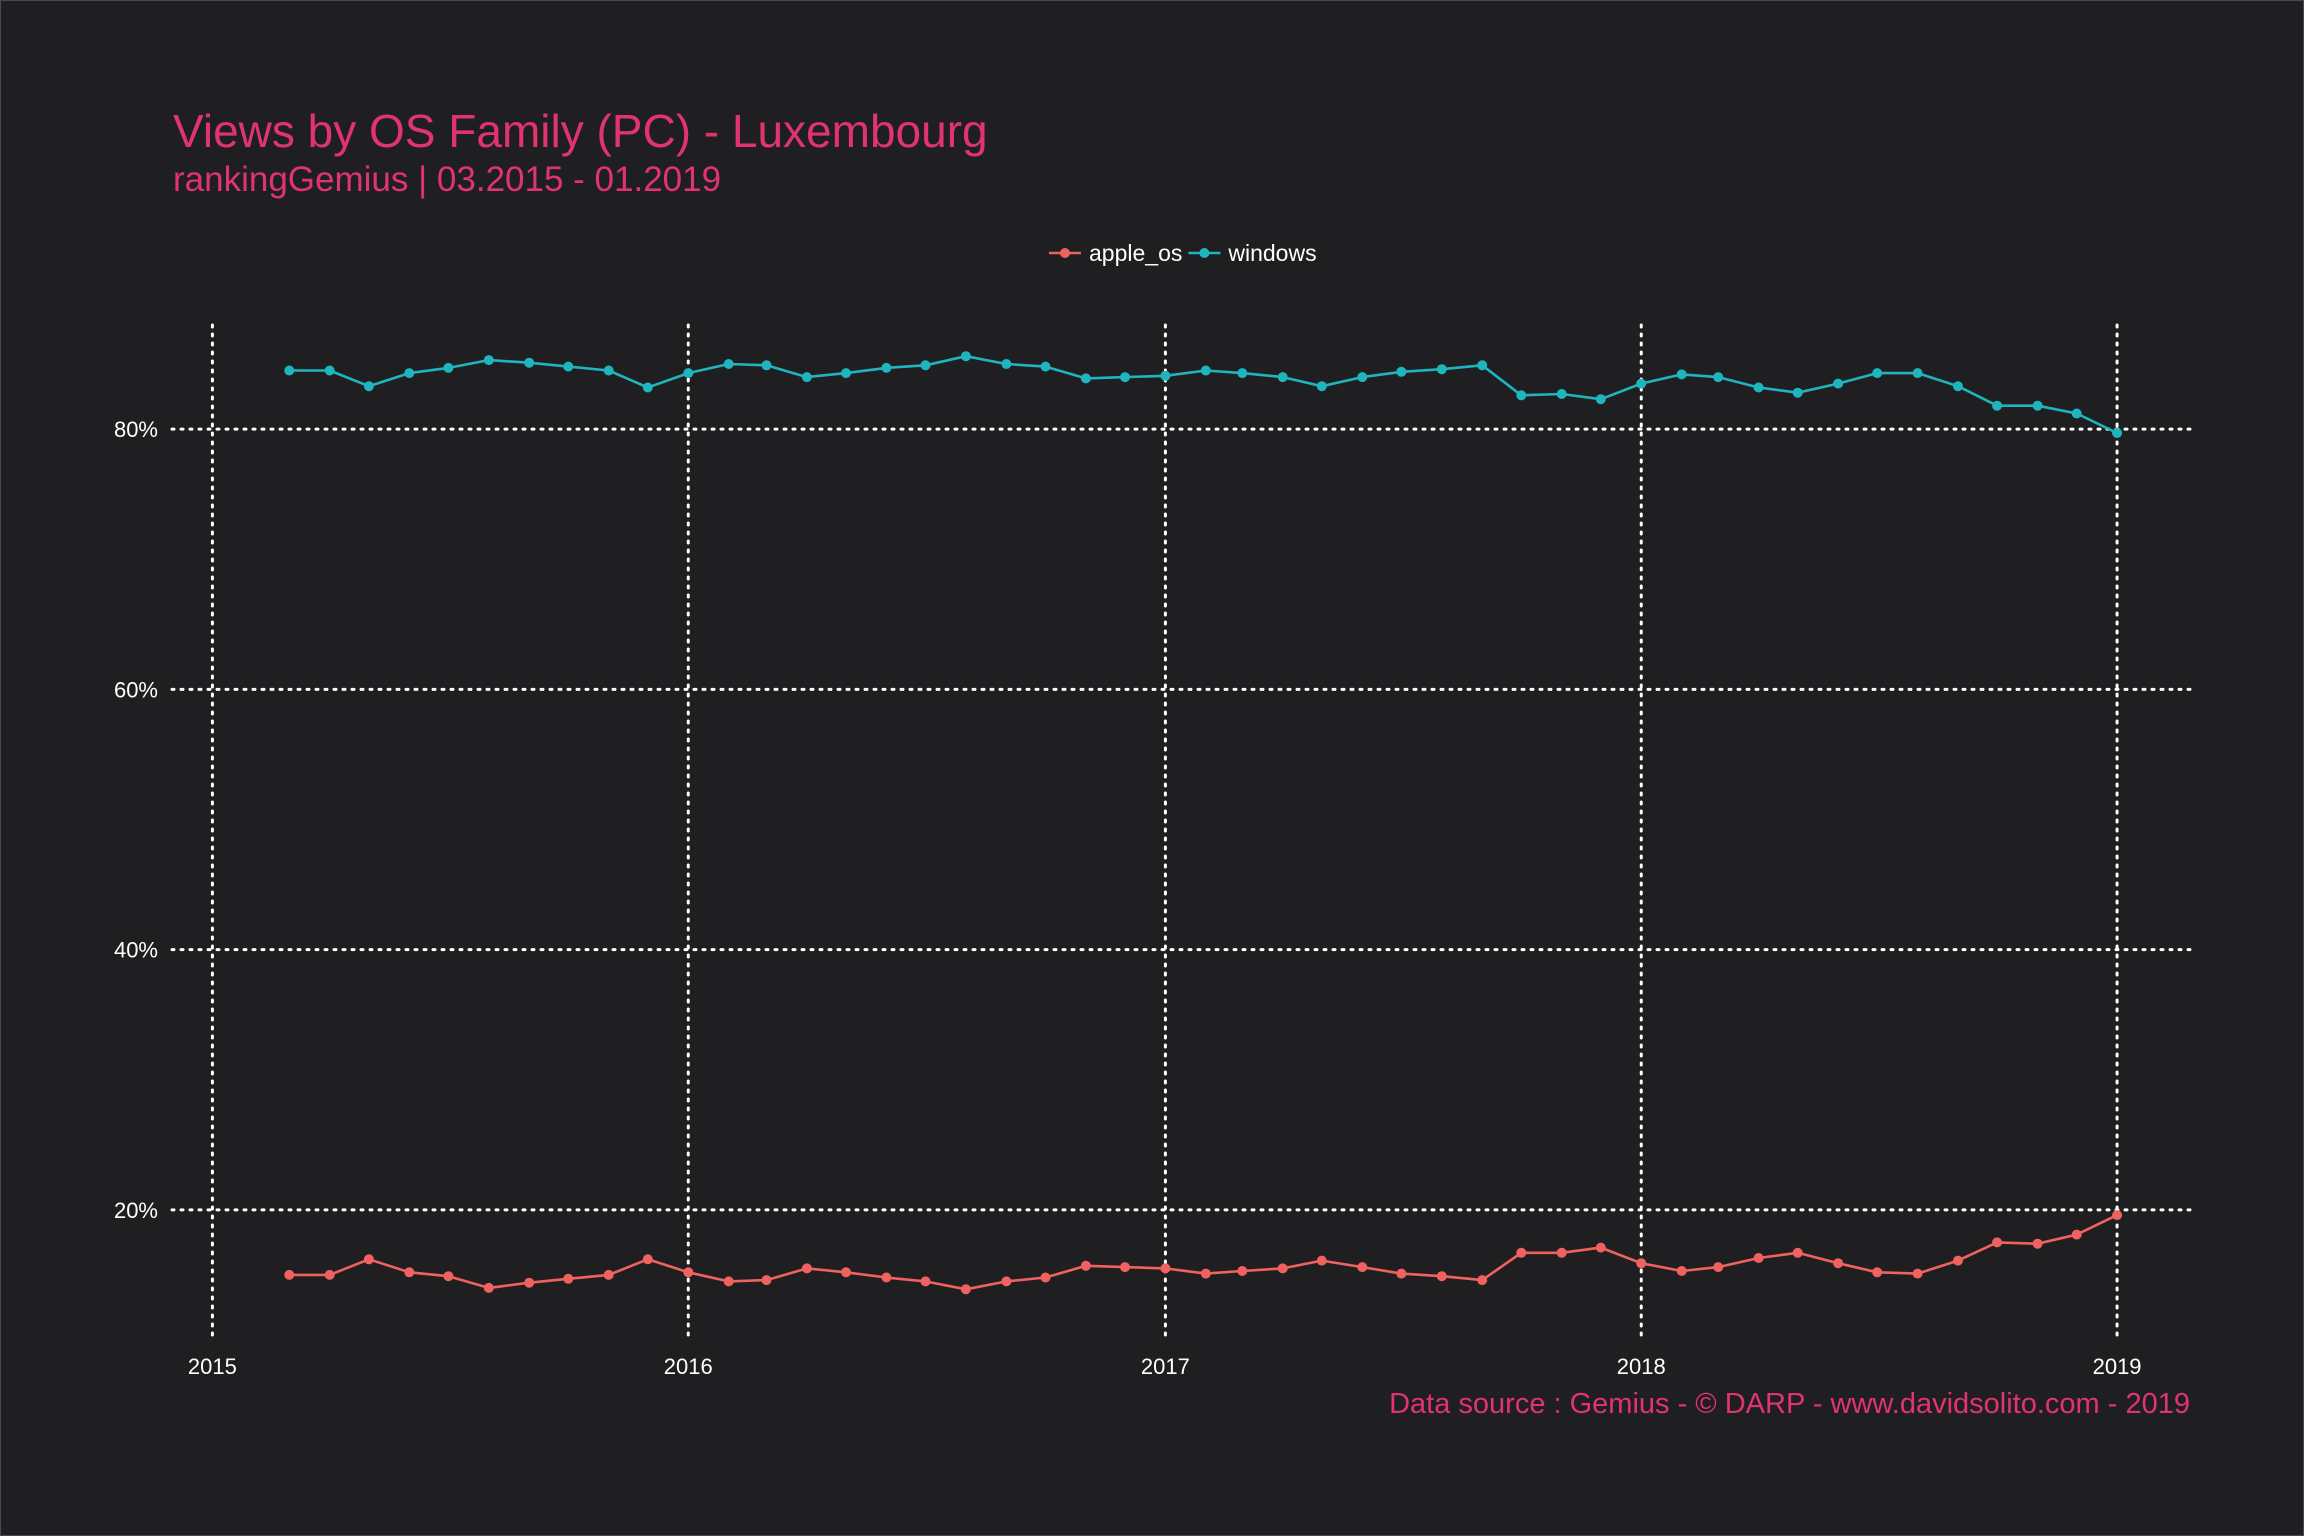 The image size is (2304, 1536). I want to click on x-tick-label: 2015, so click(212, 1366).